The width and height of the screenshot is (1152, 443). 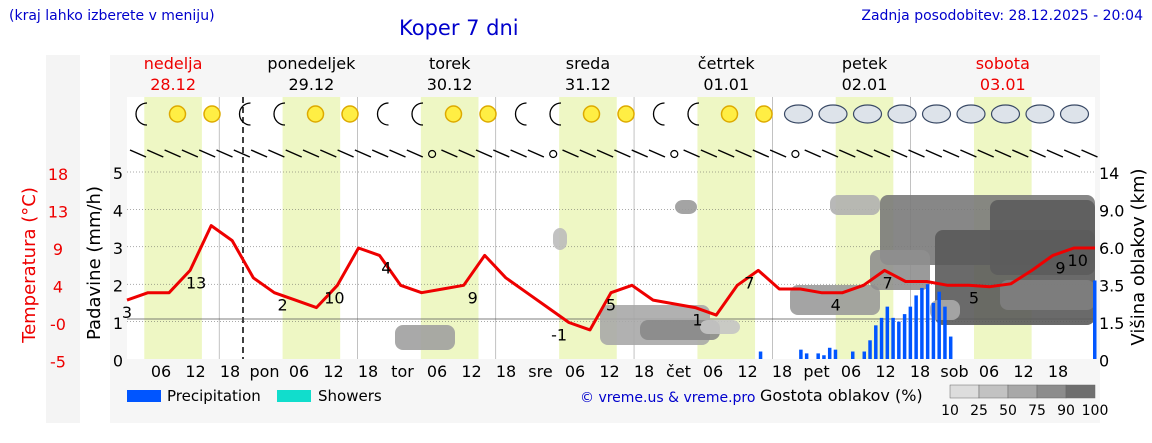 What do you see at coordinates (588, 63) in the screenshot?
I see `day-name: sreda` at bounding box center [588, 63].